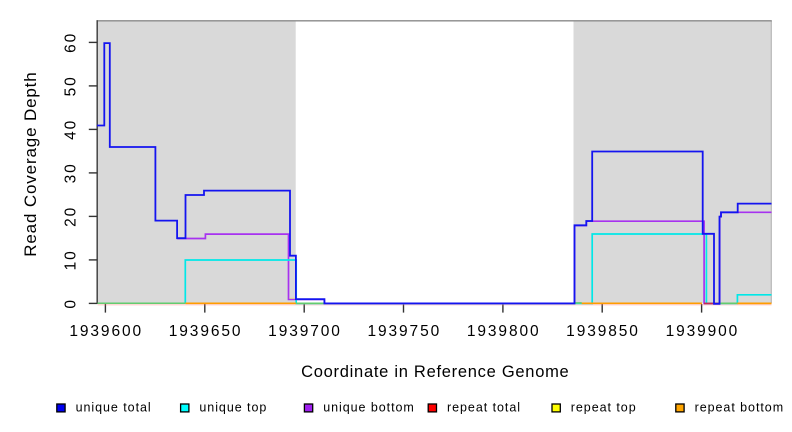 The height and width of the screenshot is (432, 792). What do you see at coordinates (404, 331) in the screenshot?
I see `svg-text: 1939750` at bounding box center [404, 331].